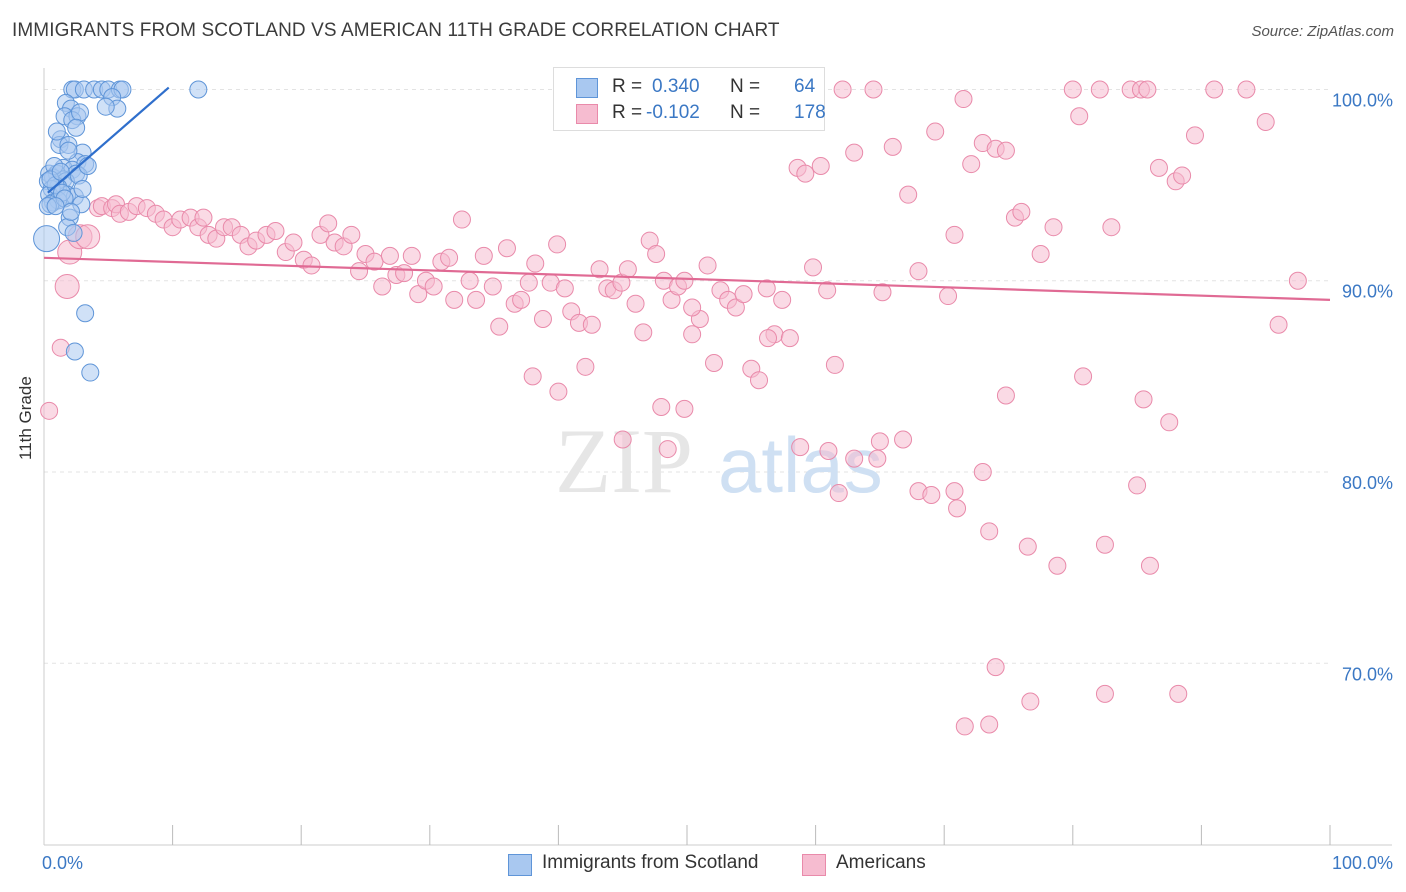 The width and height of the screenshot is (1406, 892). Describe the element at coordinates (805, 86) in the screenshot. I see `legend-n-value: 64` at that location.